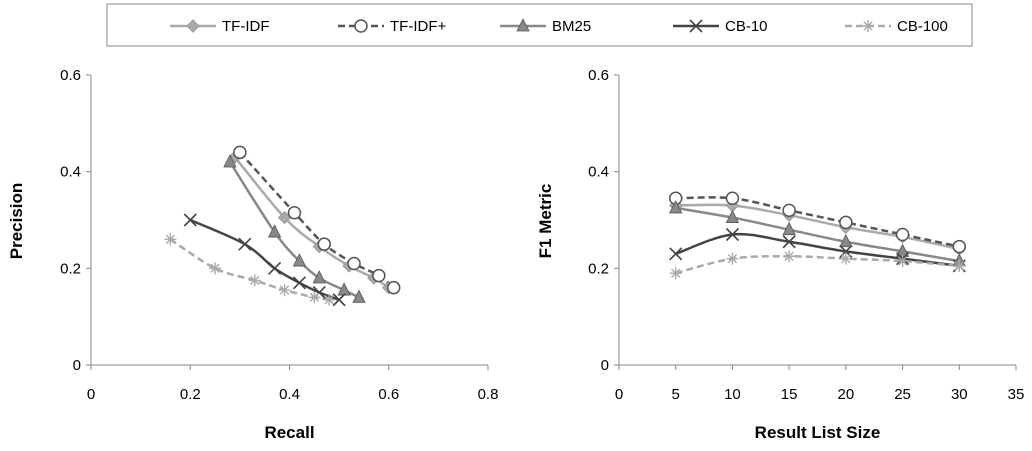 The width and height of the screenshot is (1032, 451). Describe the element at coordinates (846, 394) in the screenshot. I see `x-tick-label: 20` at that location.